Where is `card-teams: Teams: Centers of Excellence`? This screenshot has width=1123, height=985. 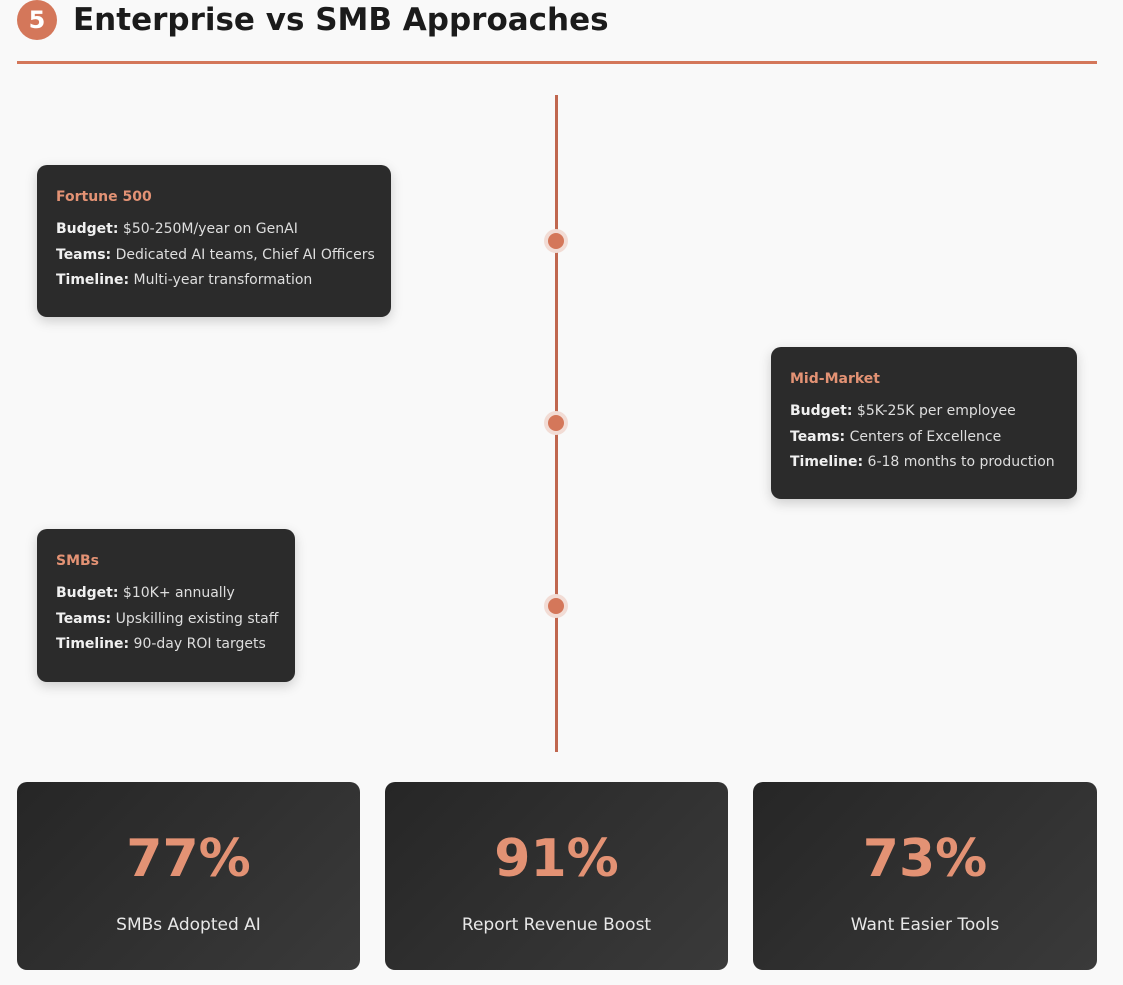 card-teams: Teams: Centers of Excellence is located at coordinates (924, 438).